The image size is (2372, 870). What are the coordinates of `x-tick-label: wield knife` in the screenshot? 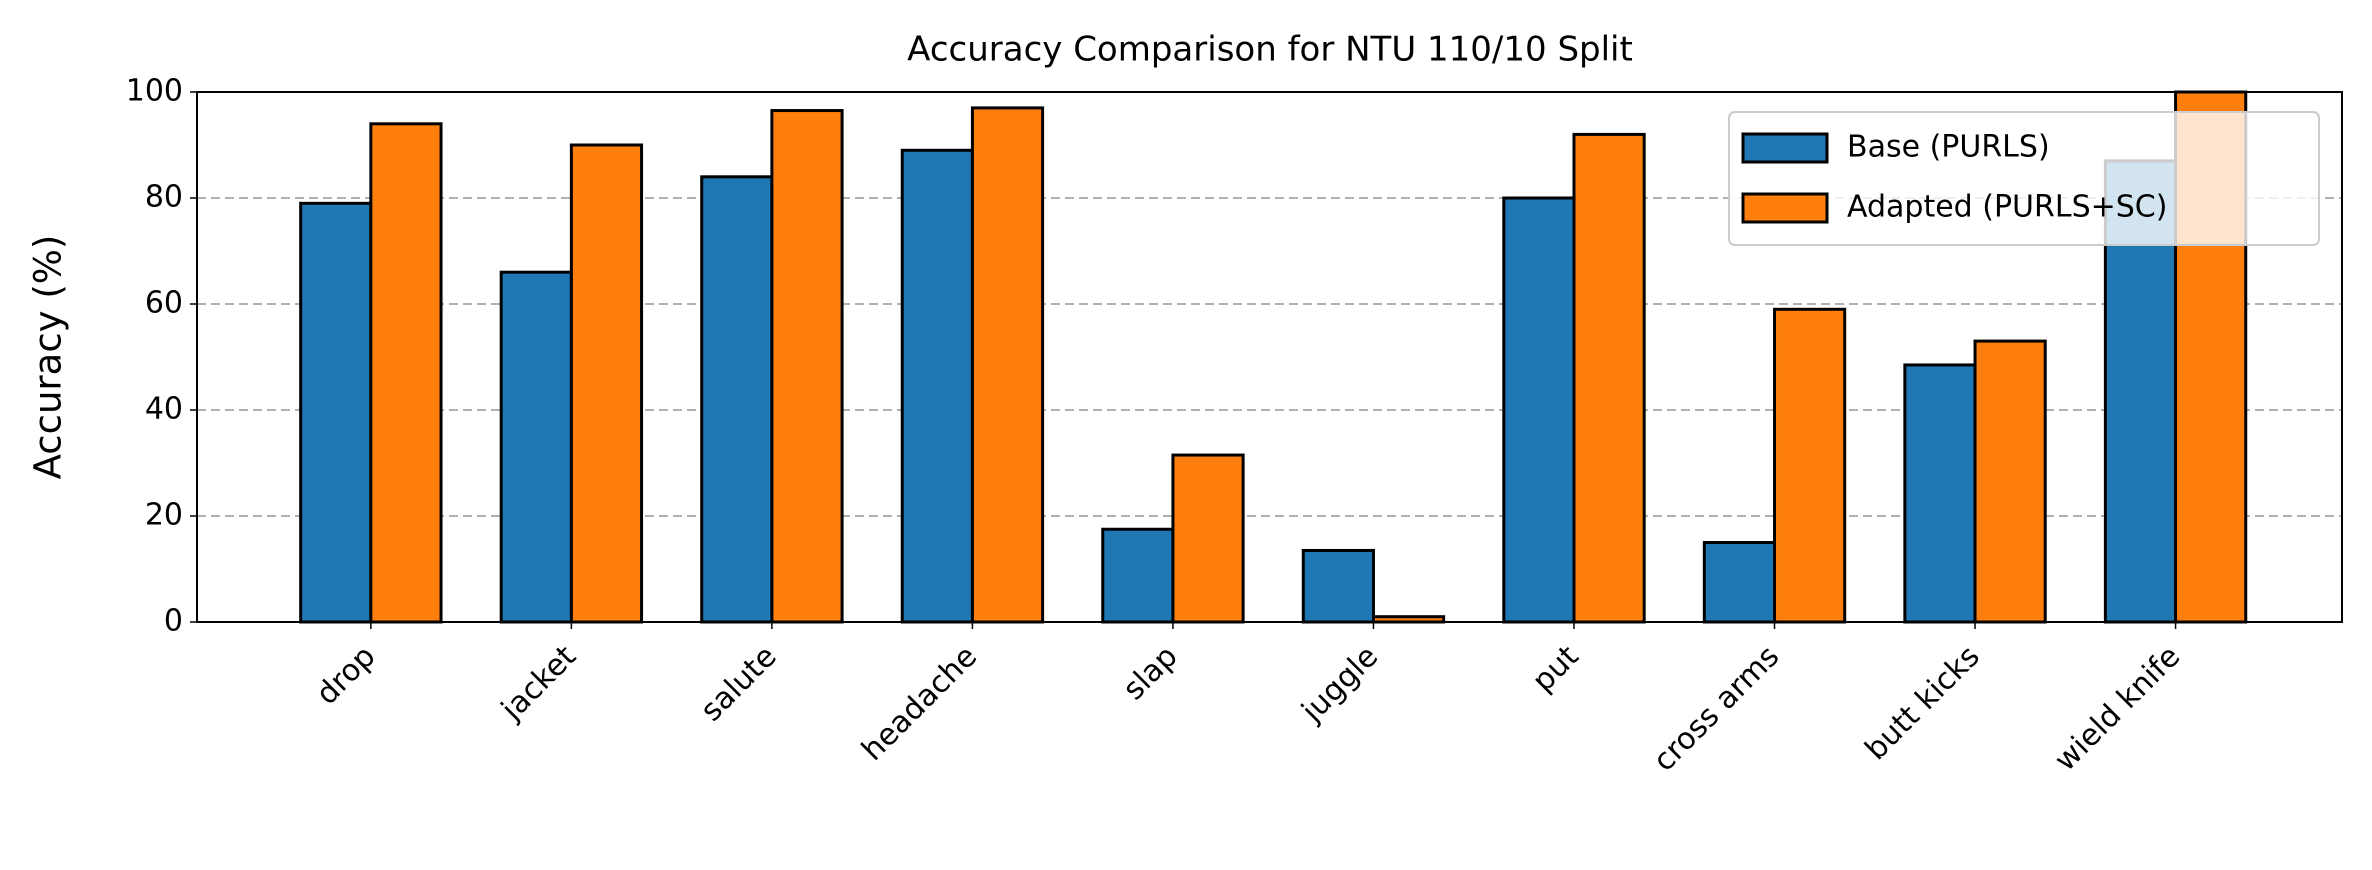 It's located at (2117, 708).